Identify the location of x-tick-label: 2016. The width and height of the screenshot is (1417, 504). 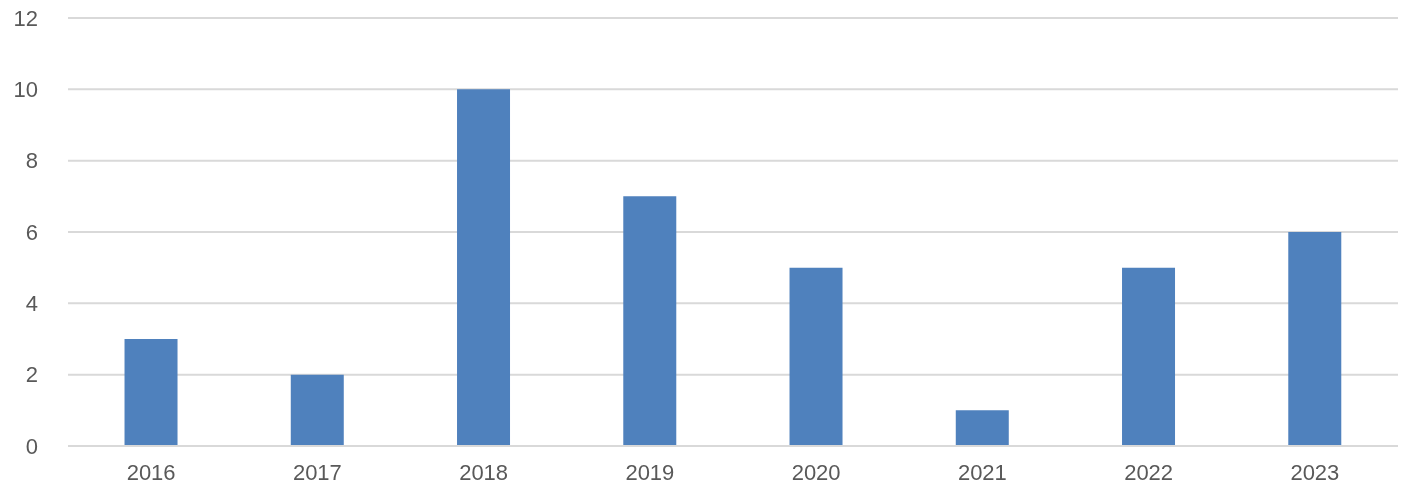
(151, 472).